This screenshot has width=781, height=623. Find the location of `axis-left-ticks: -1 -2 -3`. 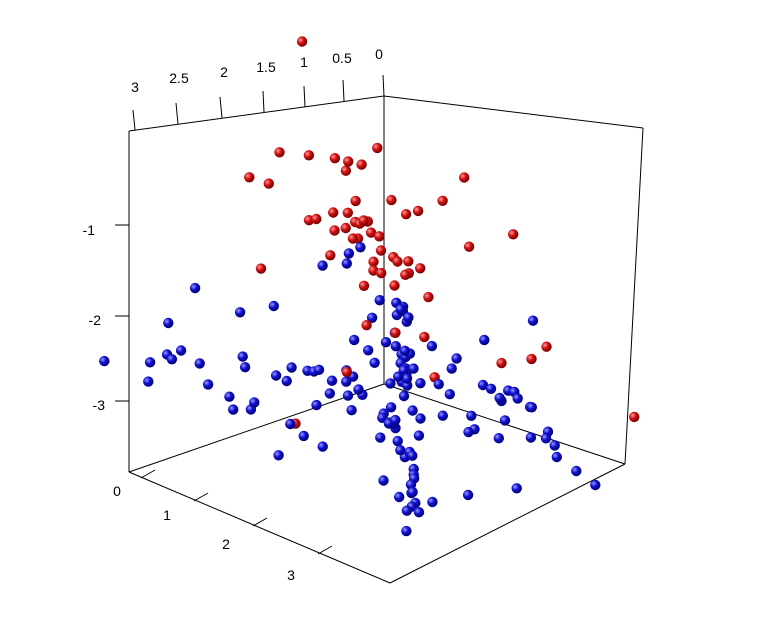

axis-left-ticks: -1 -2 -3 is located at coordinates (106, 317).